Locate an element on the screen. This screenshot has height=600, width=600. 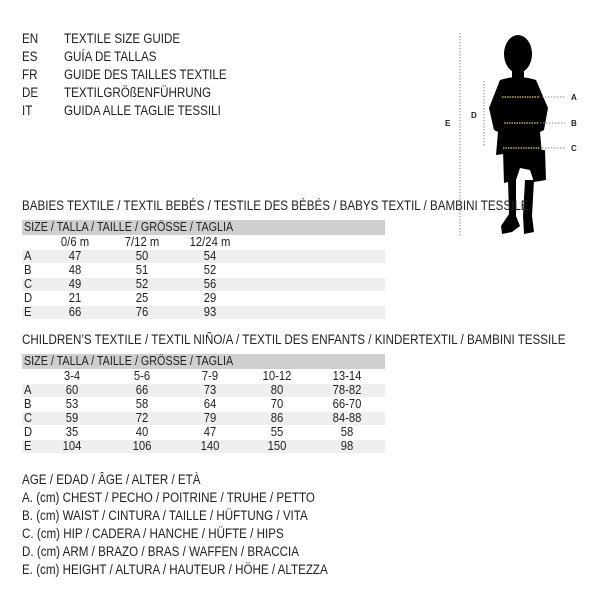
table-cell: 56 is located at coordinates (210, 284).